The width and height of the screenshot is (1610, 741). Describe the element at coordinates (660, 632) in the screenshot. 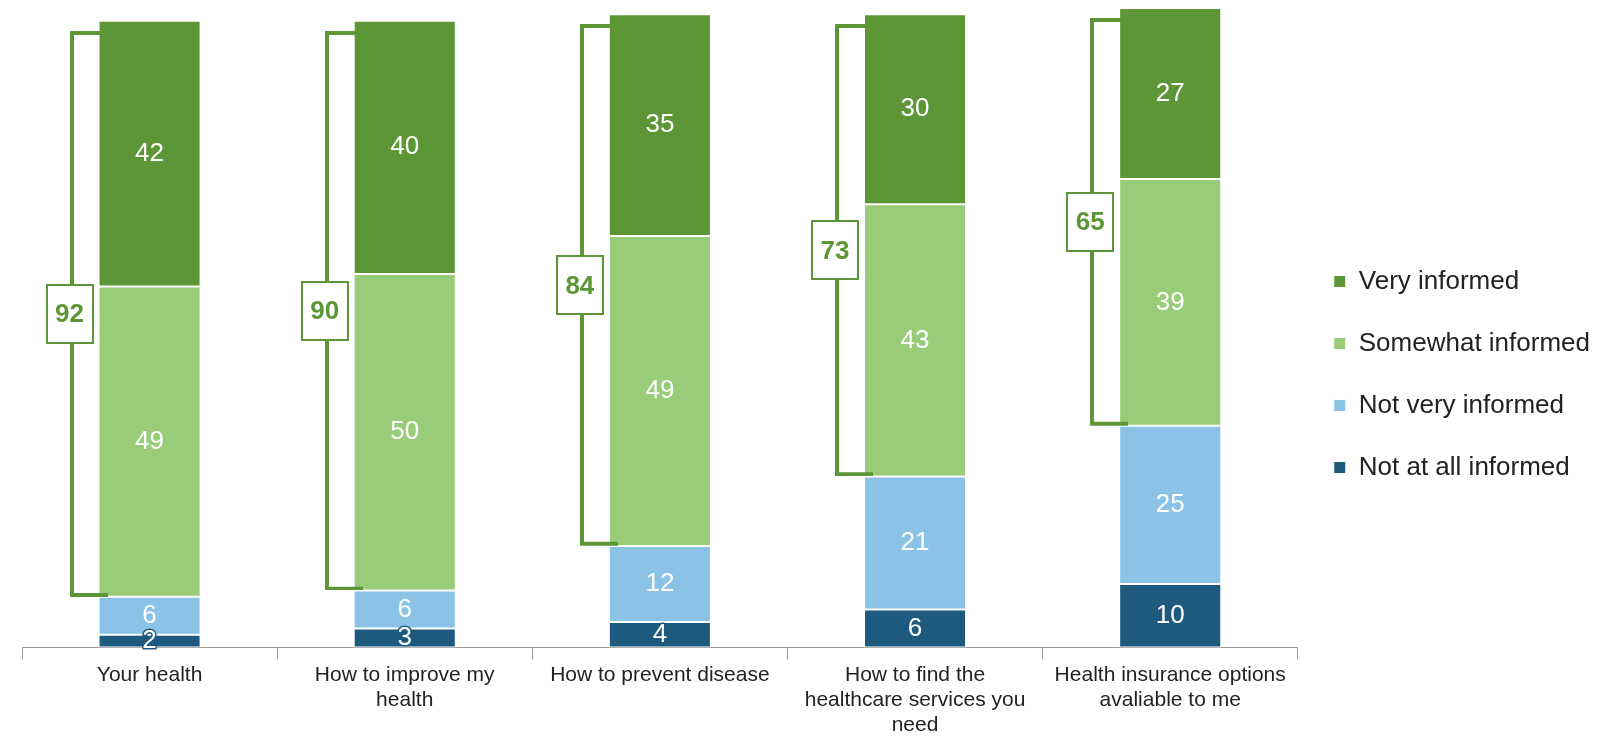

I see `data-label: 4` at that location.